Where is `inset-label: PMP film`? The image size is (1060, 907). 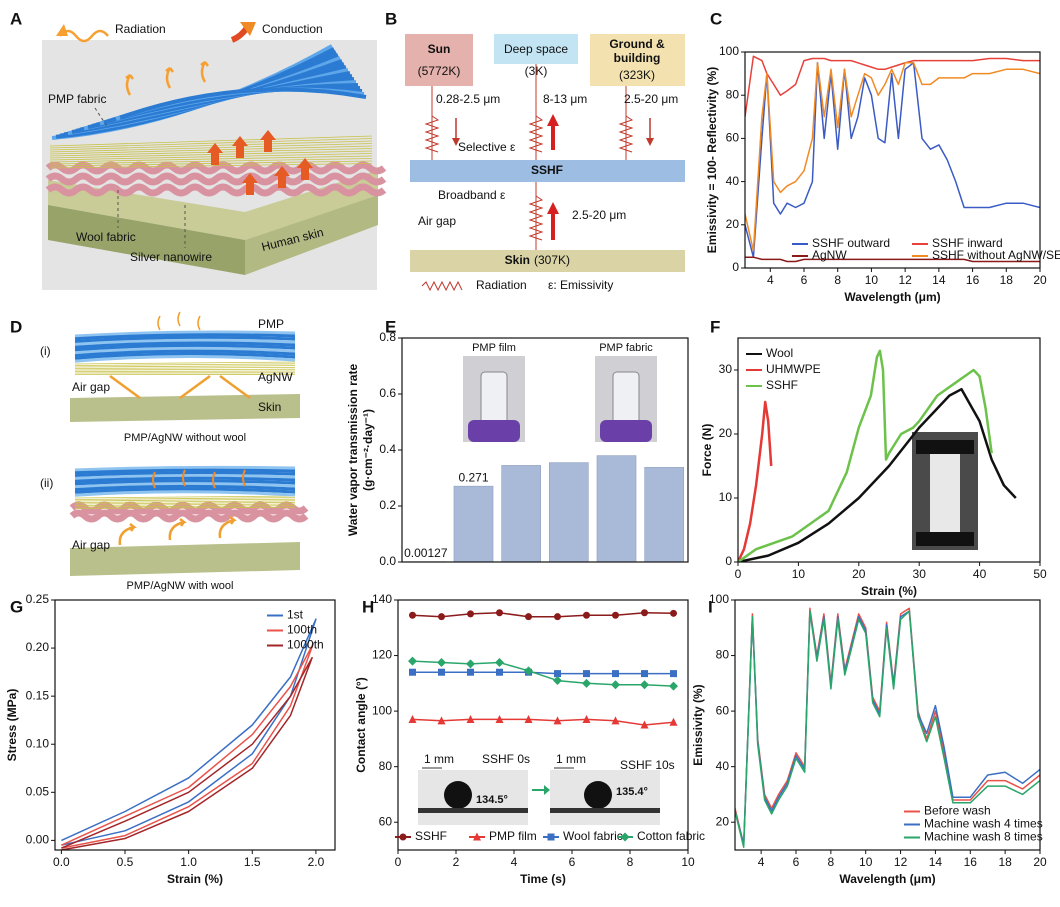
inset-label: PMP film is located at coordinates (494, 348).